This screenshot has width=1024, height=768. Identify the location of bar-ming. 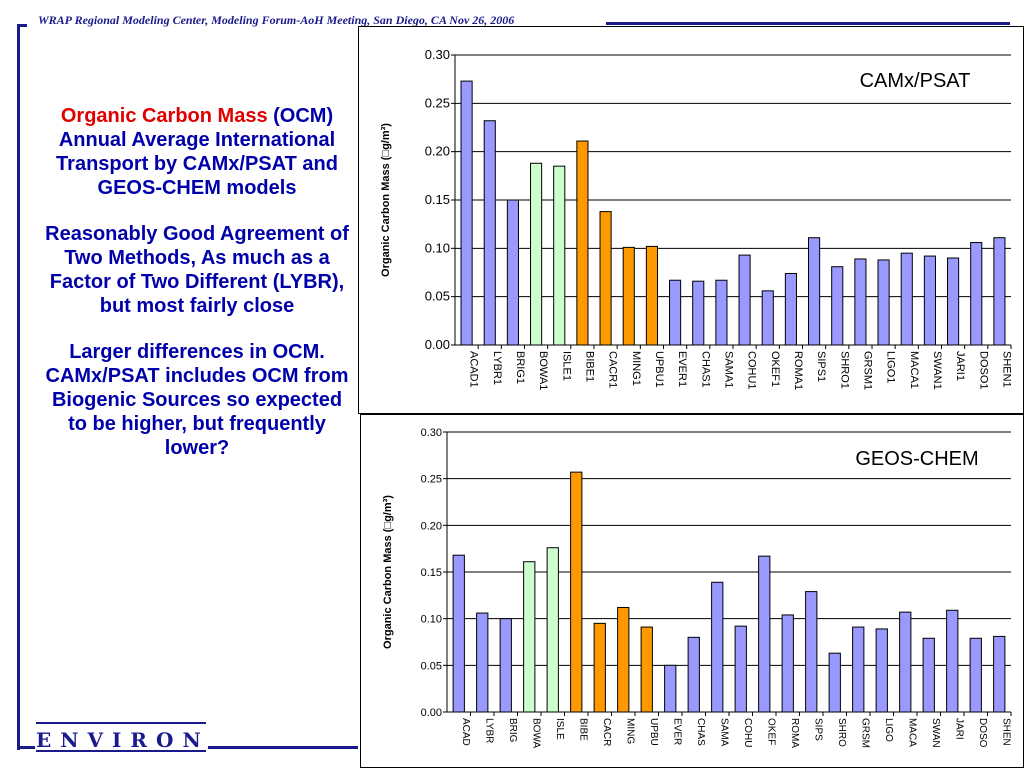
(623, 659).